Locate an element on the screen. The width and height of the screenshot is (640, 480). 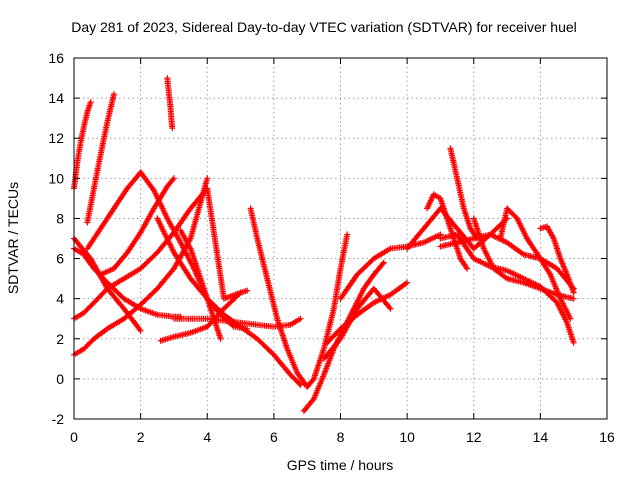
series-s19-markers is located at coordinates (390, 266).